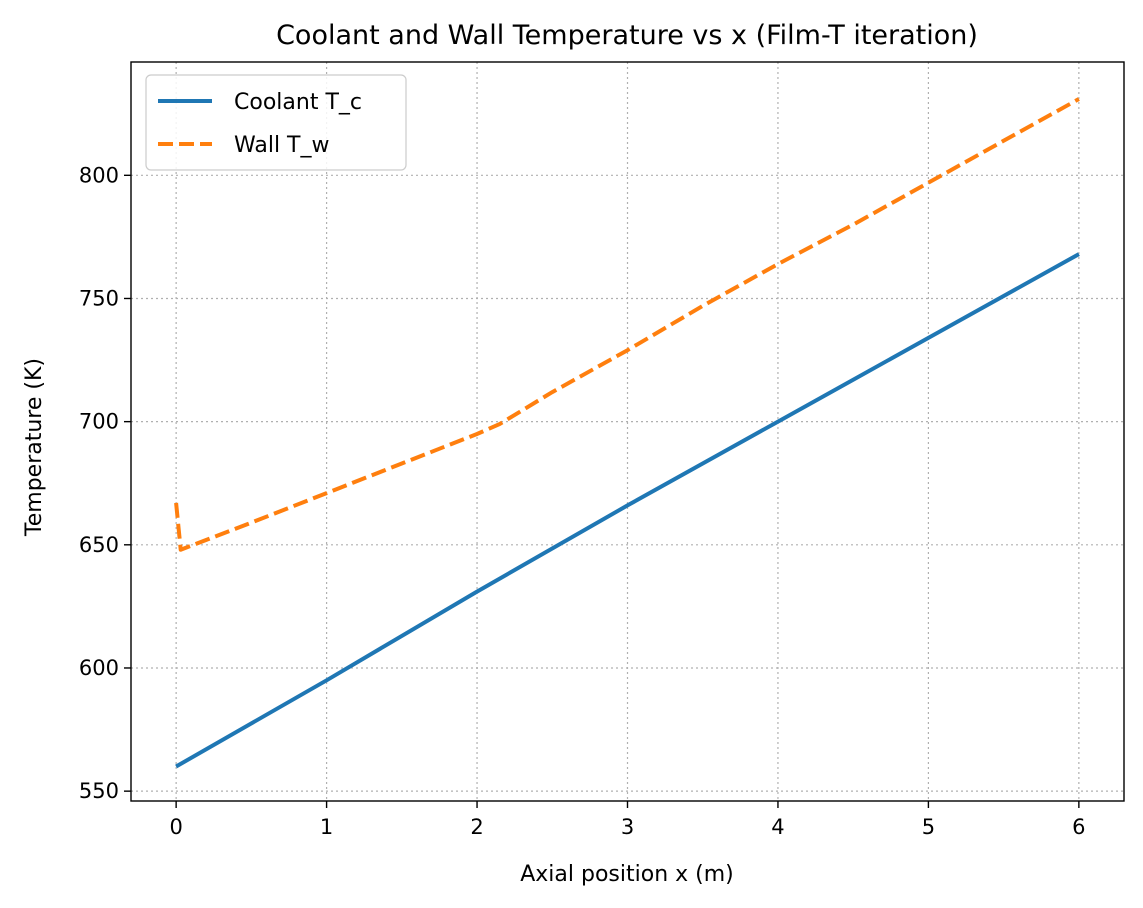 The width and height of the screenshot is (1143, 908). What do you see at coordinates (175, 827) in the screenshot?
I see `x-tick-label: 0` at bounding box center [175, 827].